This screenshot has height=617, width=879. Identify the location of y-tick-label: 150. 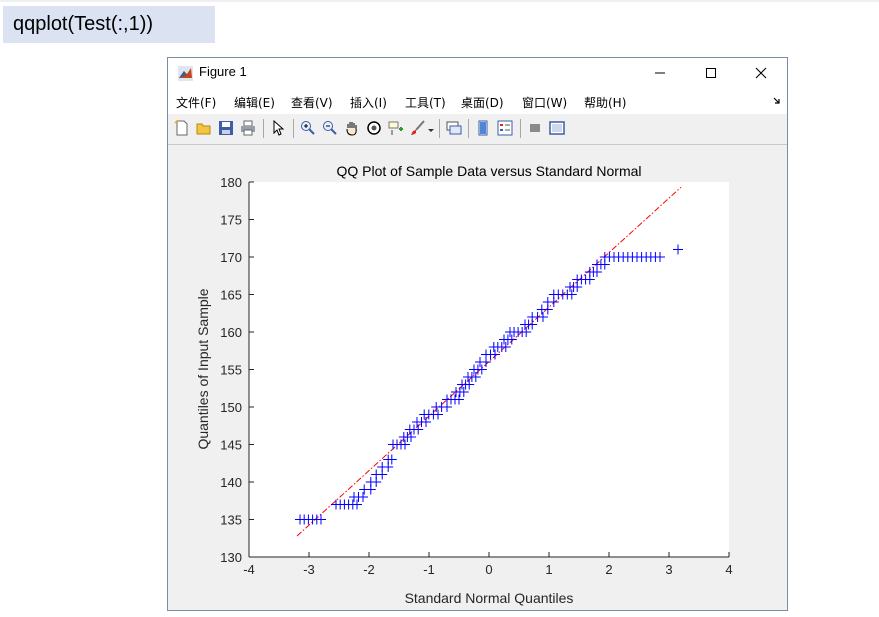
(231, 407).